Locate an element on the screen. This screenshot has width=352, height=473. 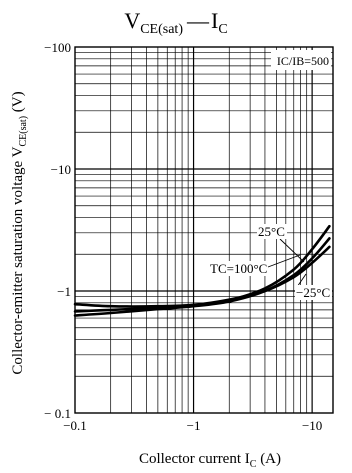
x-tick-label: −0.1 is located at coordinates (75, 425).